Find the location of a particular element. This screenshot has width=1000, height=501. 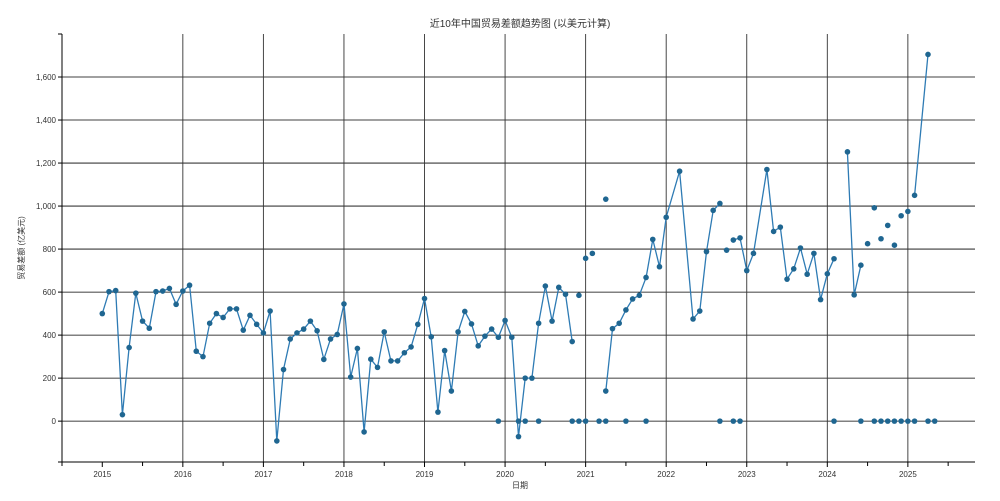

y-tick-label: 400 is located at coordinates (50, 335).